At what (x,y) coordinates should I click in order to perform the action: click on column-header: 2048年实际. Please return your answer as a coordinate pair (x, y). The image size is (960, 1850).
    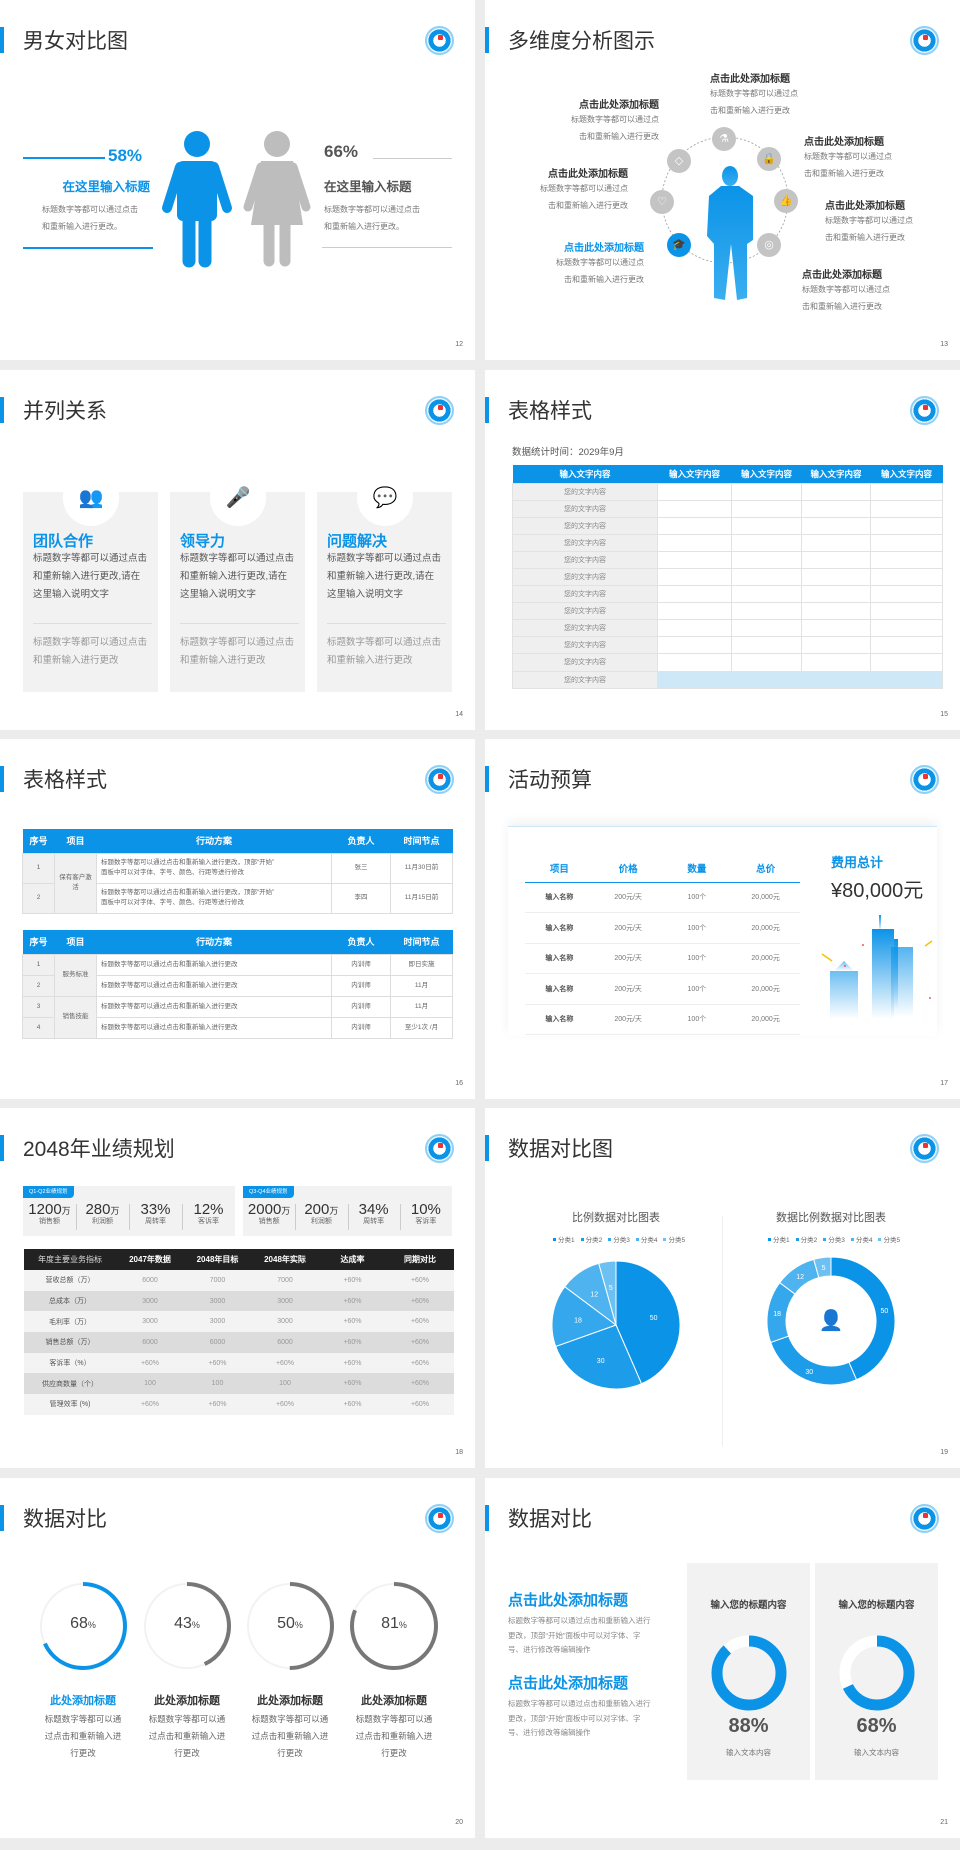
    Looking at the image, I should click on (285, 1259).